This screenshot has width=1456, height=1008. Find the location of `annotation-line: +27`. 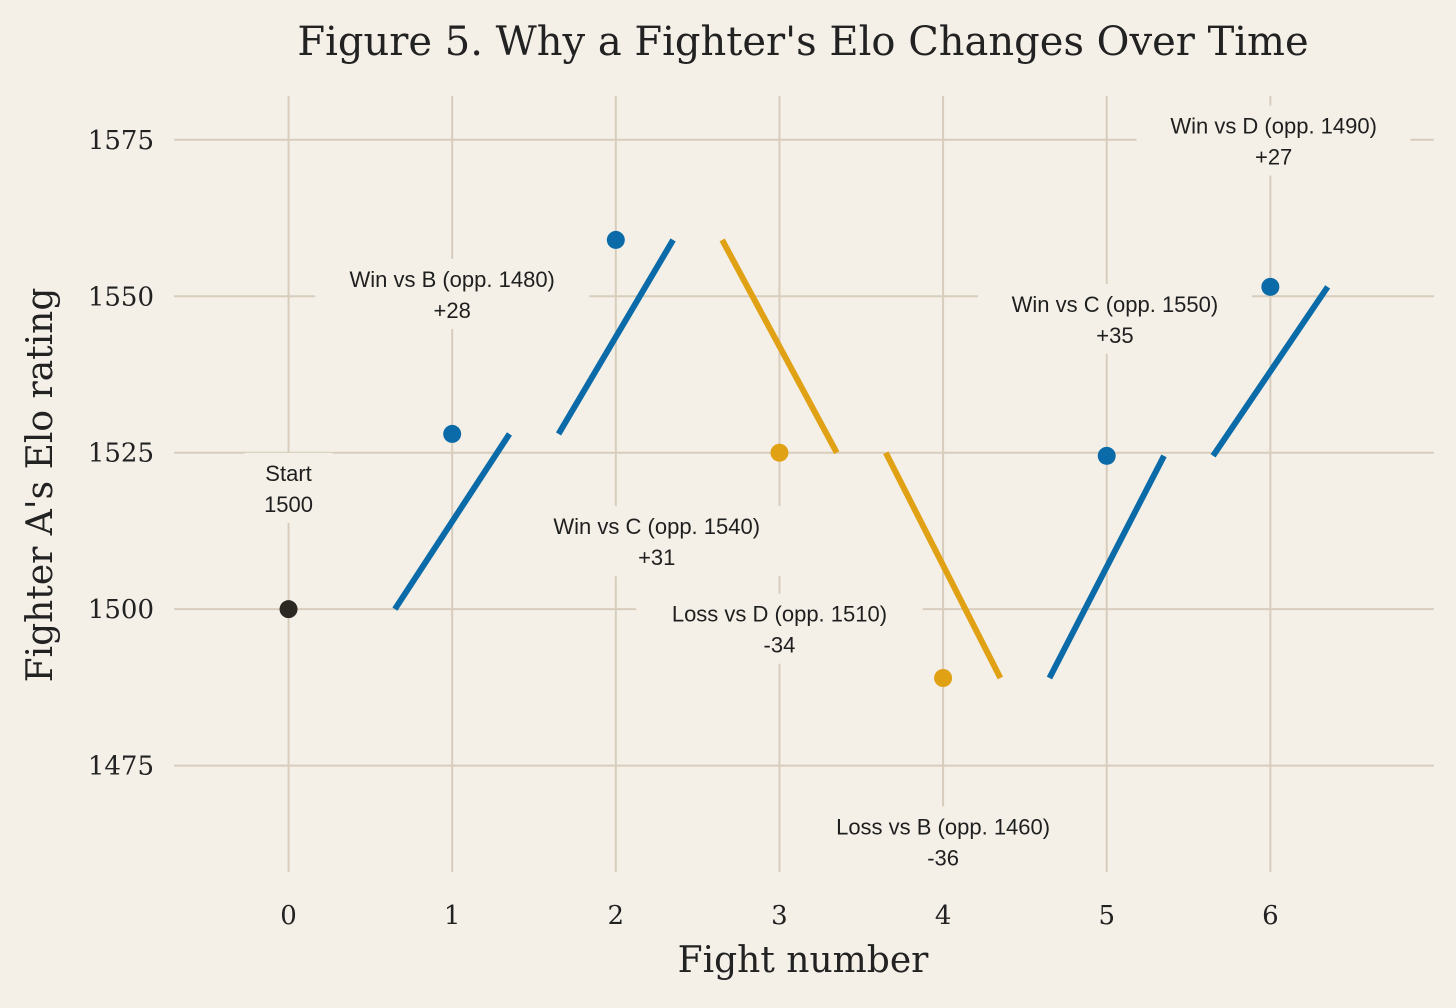

annotation-line: +27 is located at coordinates (1273, 157).